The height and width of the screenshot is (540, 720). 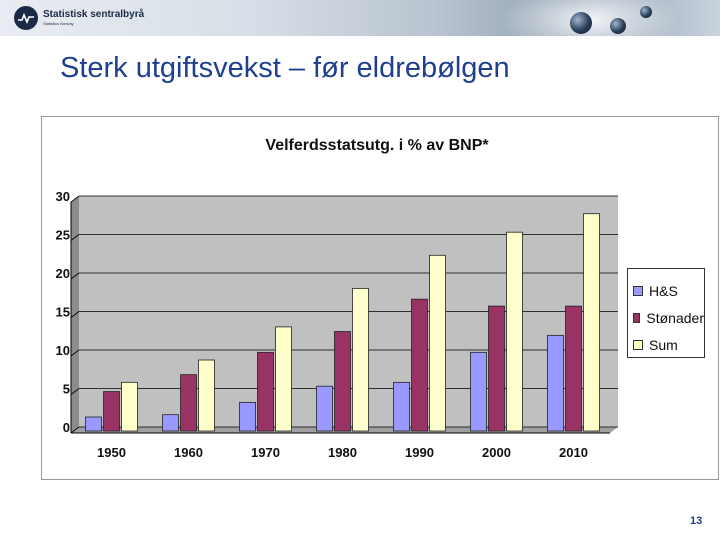 What do you see at coordinates (283, 379) in the screenshot?
I see `bar-sum-1970` at bounding box center [283, 379].